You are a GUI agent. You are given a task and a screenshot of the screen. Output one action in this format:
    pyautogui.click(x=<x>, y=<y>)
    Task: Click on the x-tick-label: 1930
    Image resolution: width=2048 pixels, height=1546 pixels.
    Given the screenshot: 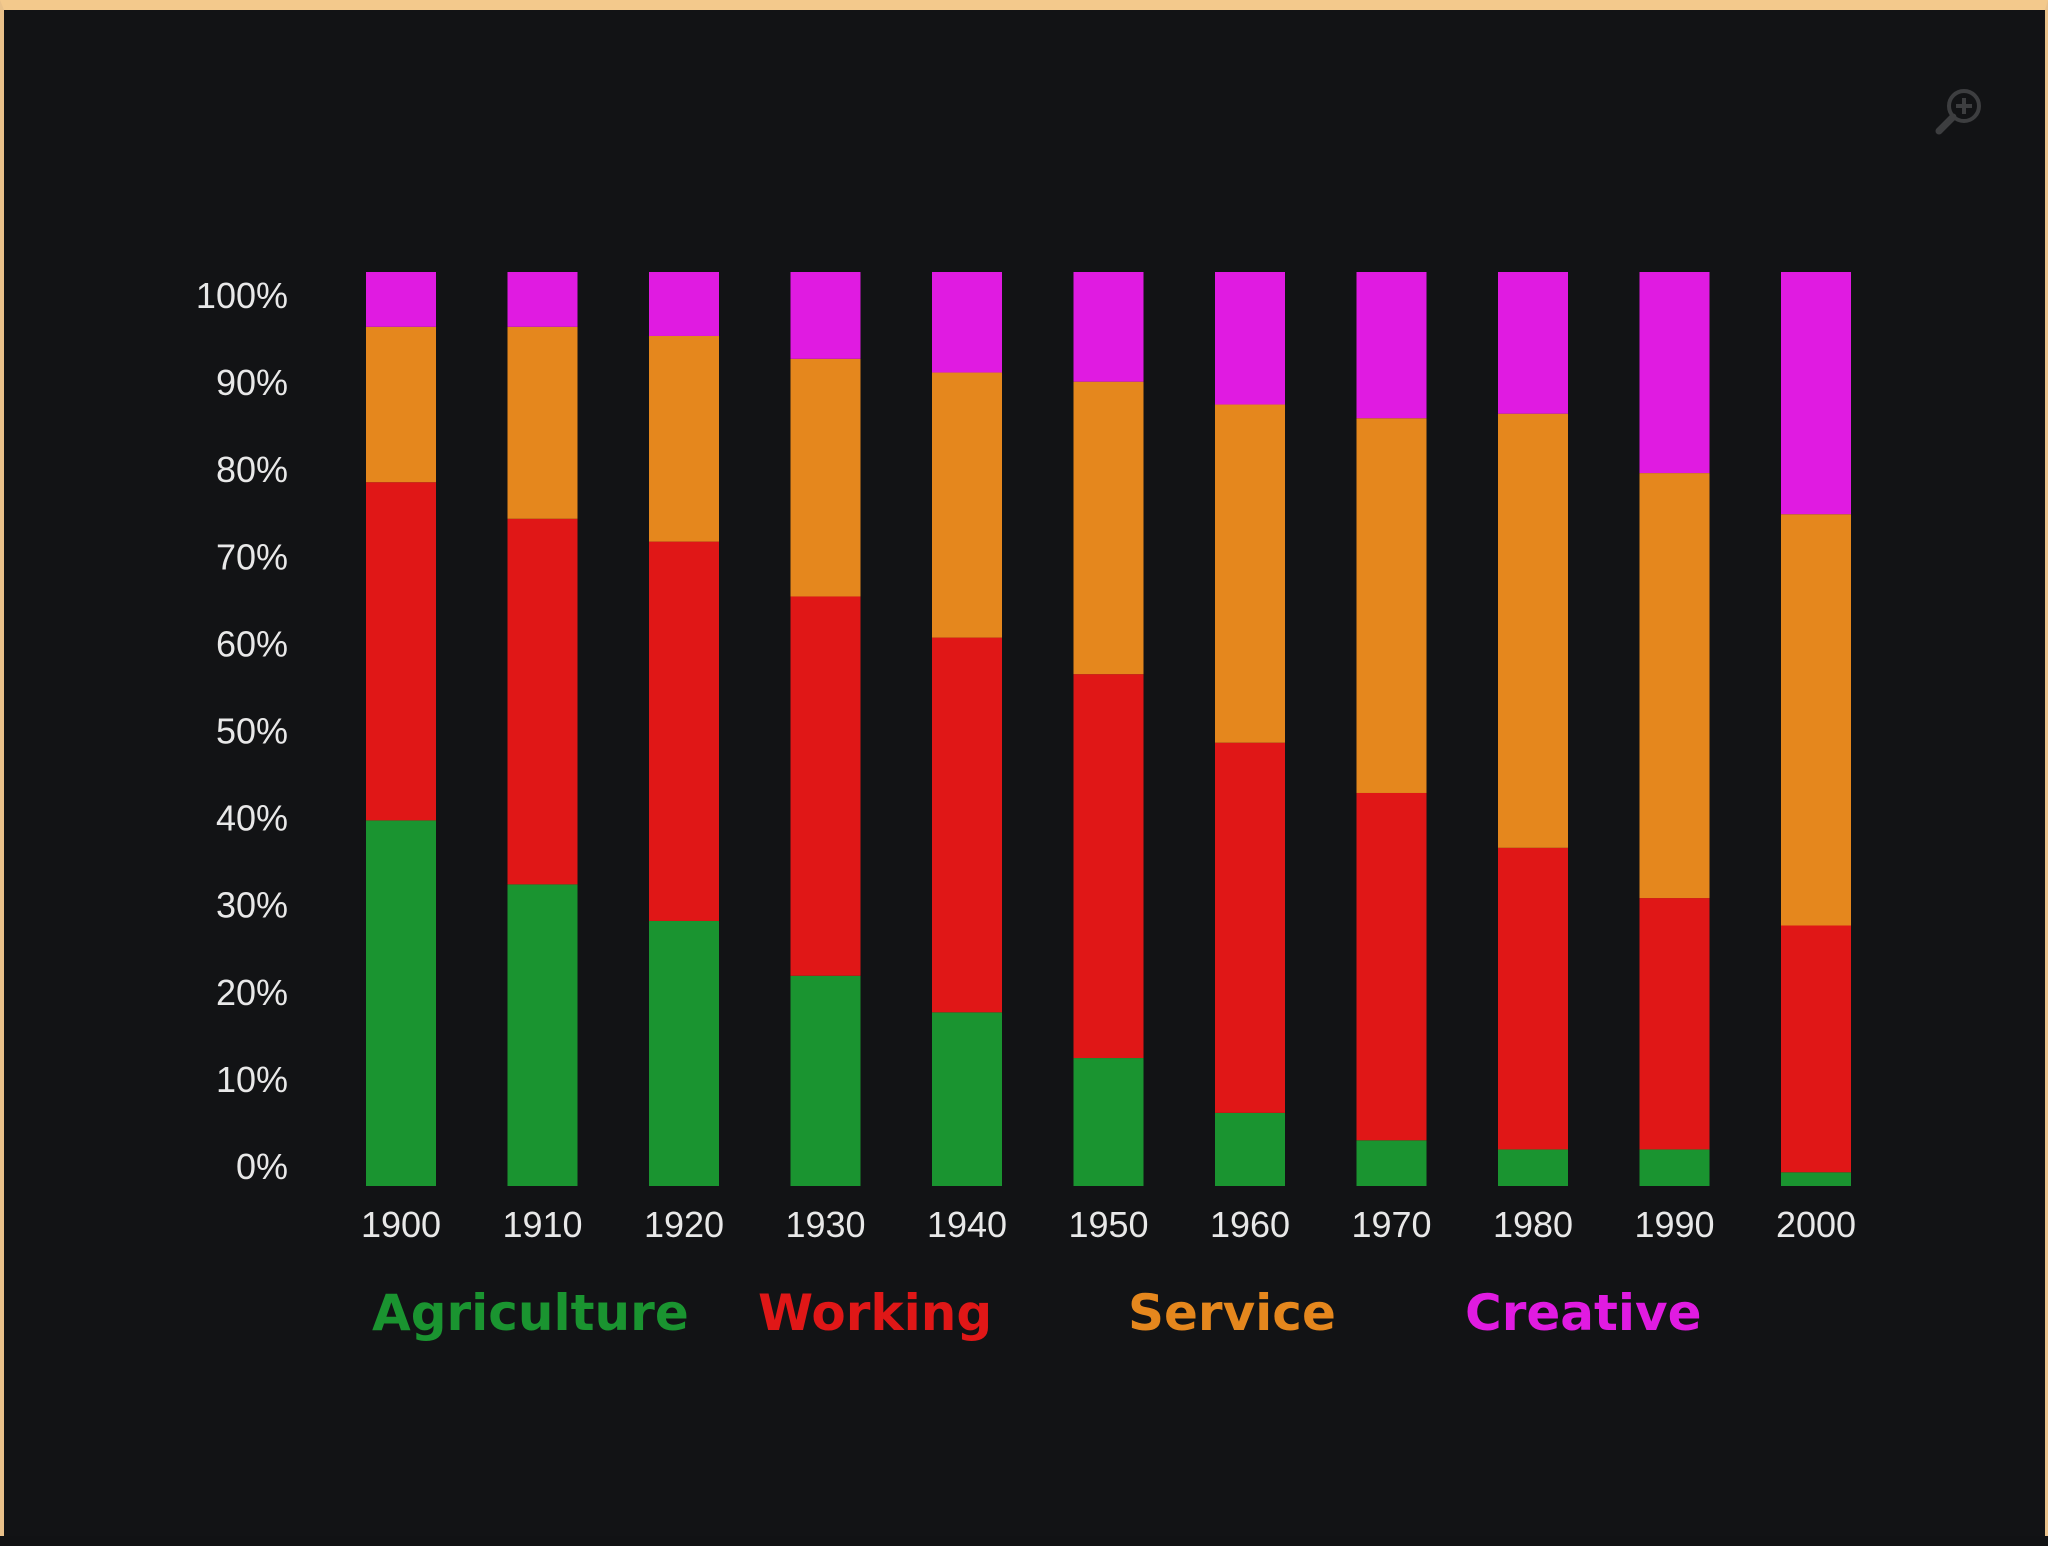 What is the action you would take?
    pyautogui.click(x=825, y=1224)
    